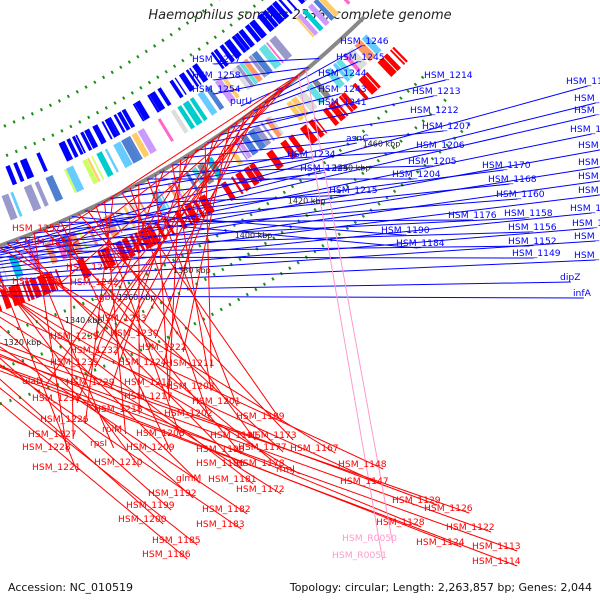  Describe the element at coordinates (307, 200) in the screenshot. I see `tick-label: 1420 kbp` at that location.